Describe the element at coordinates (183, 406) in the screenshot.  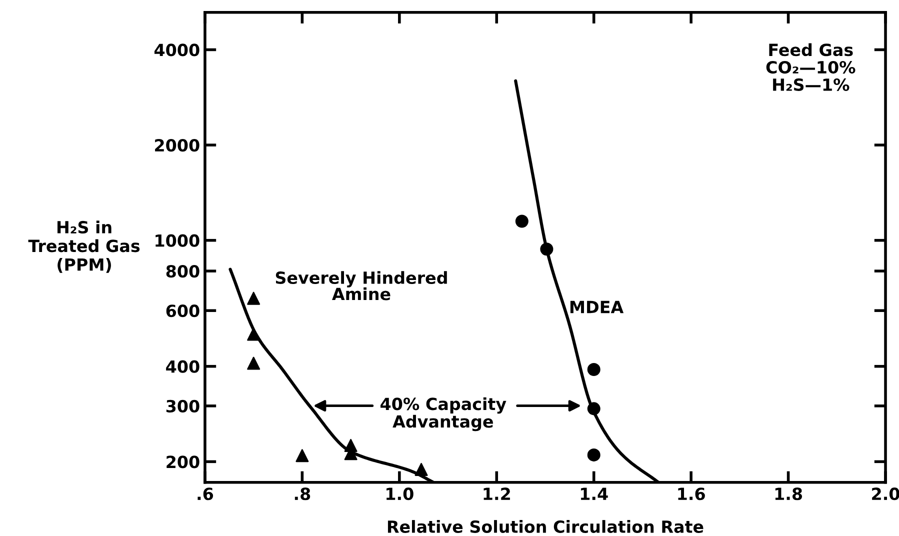
I see `y-tick-label: 300` at that location.